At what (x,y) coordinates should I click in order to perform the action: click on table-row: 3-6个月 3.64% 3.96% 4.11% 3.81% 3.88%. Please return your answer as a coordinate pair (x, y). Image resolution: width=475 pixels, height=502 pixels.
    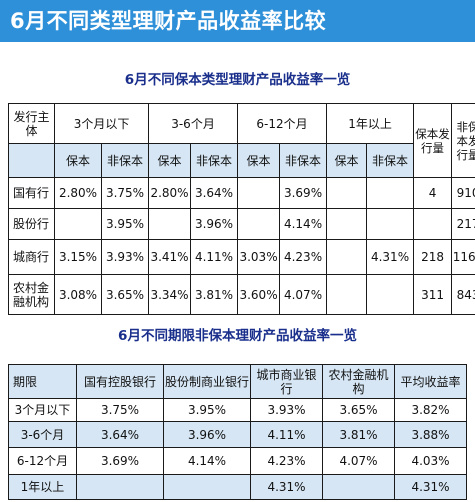
    Looking at the image, I should click on (237, 434).